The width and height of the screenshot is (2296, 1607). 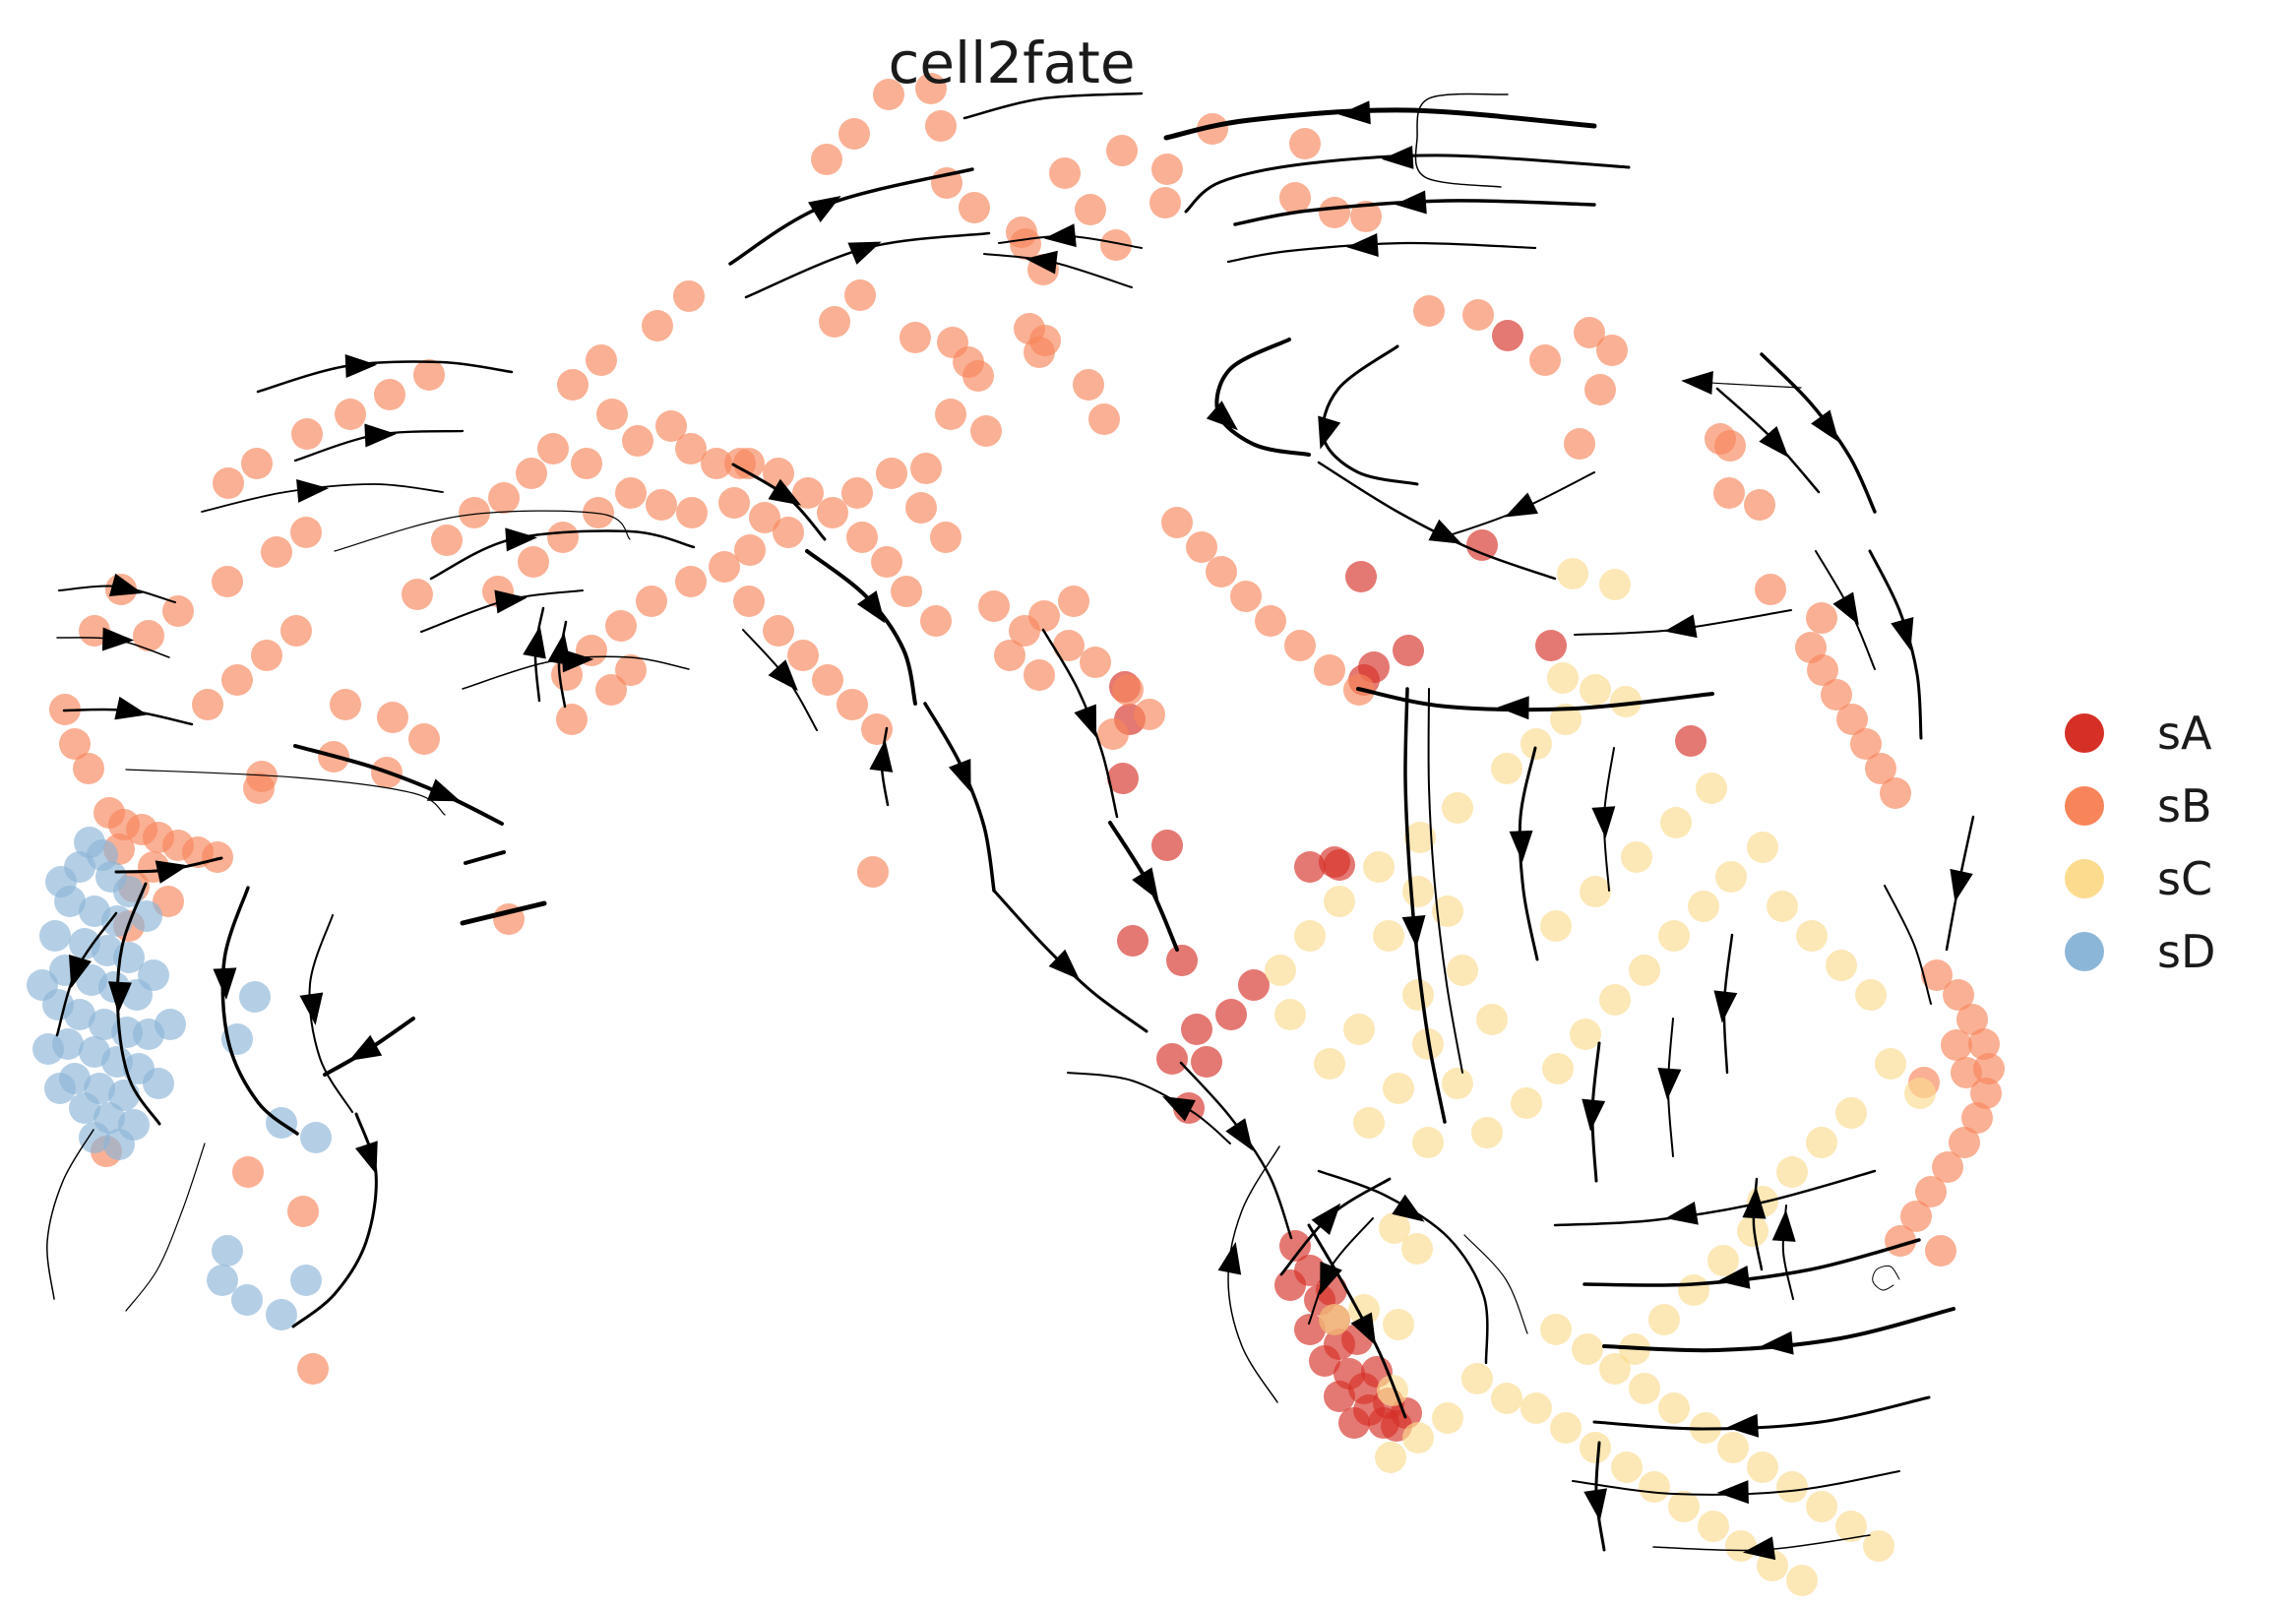 What do you see at coordinates (2138, 806) in the screenshot?
I see `legend-item-sB: sB` at bounding box center [2138, 806].